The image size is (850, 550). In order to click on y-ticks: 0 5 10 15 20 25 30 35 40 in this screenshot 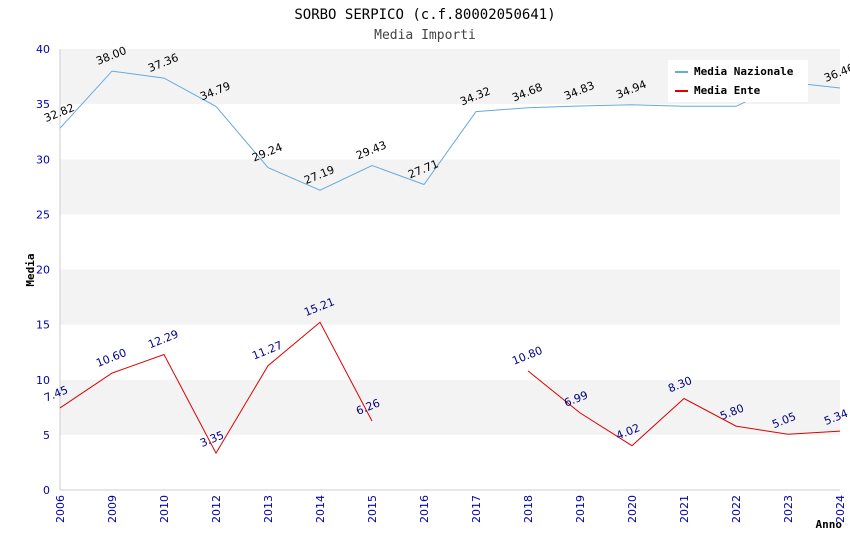, I will do `click(43, 270)`.